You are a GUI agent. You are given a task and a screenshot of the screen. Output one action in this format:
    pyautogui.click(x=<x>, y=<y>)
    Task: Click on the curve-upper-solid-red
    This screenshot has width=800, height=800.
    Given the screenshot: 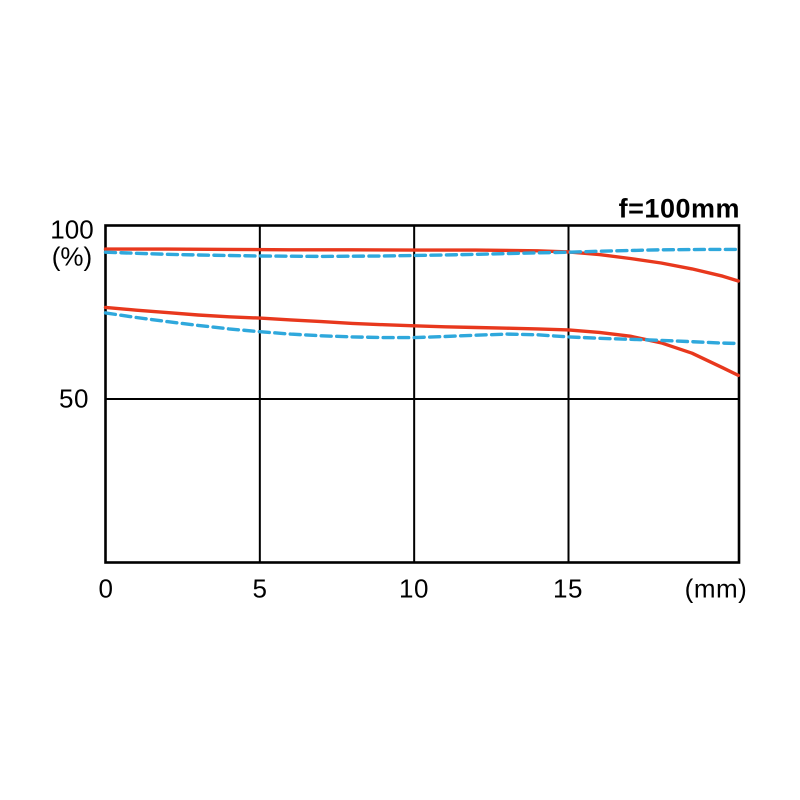 What is the action you would take?
    pyautogui.click(x=421, y=265)
    